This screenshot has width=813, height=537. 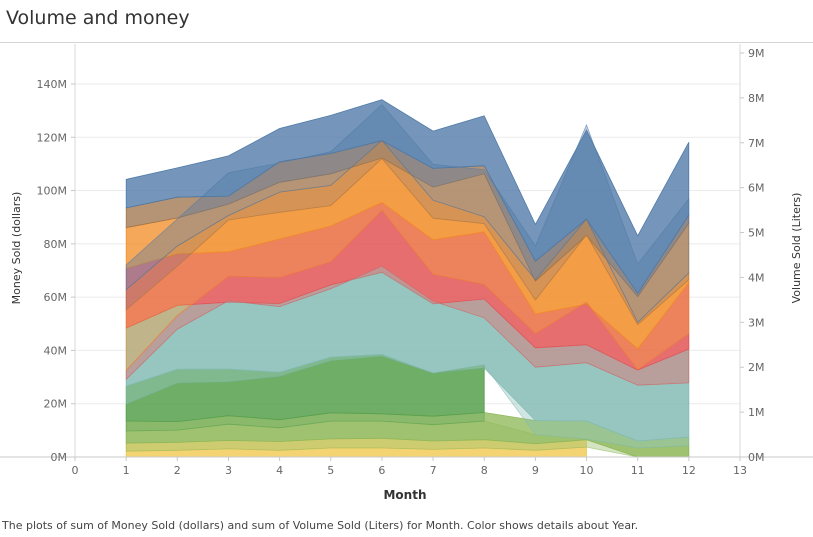 What do you see at coordinates (16, 248) in the screenshot?
I see `y-axis-left-label: Money Sold (dollars)` at bounding box center [16, 248].